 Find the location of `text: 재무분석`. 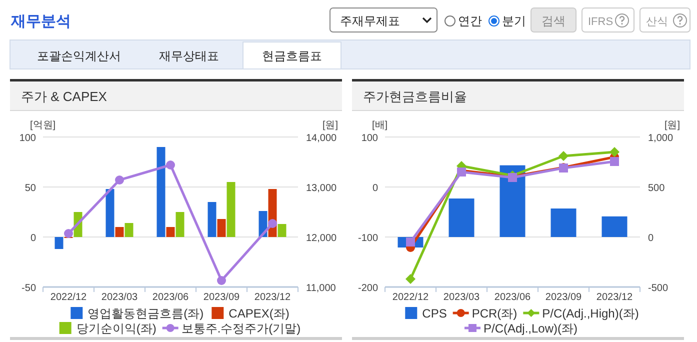

text: 재무분석 is located at coordinates (40, 21).